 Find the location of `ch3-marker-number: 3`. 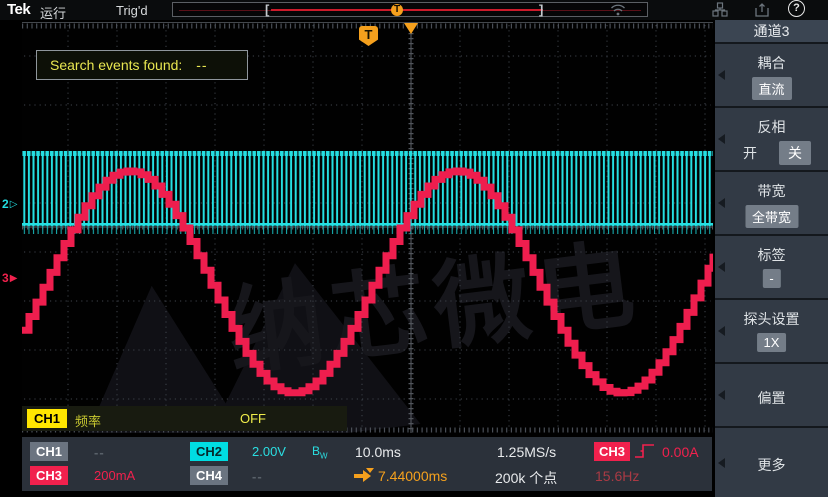

ch3-marker-number: 3 is located at coordinates (5, 278).